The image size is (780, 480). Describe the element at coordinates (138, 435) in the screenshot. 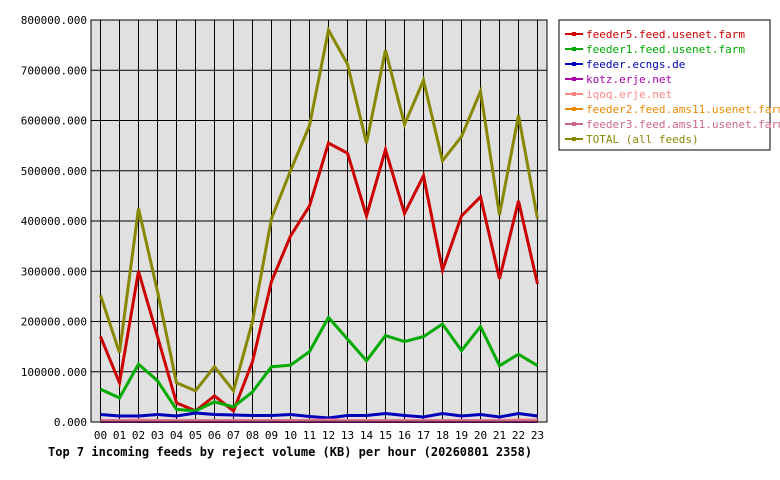

I see `x-tick-label: 02` at that location.